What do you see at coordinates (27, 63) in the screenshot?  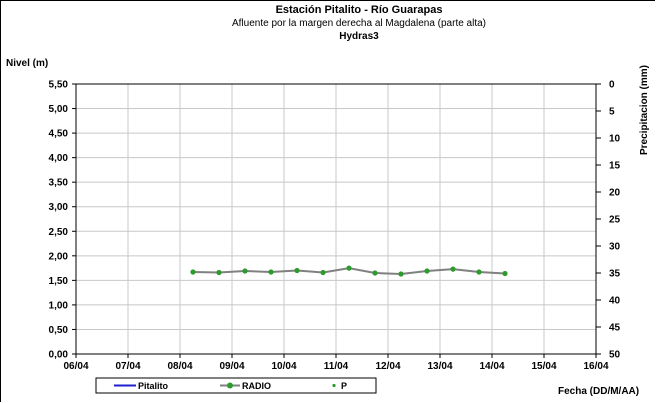 I see `y-axis-label: Nivel (m)` at bounding box center [27, 63].